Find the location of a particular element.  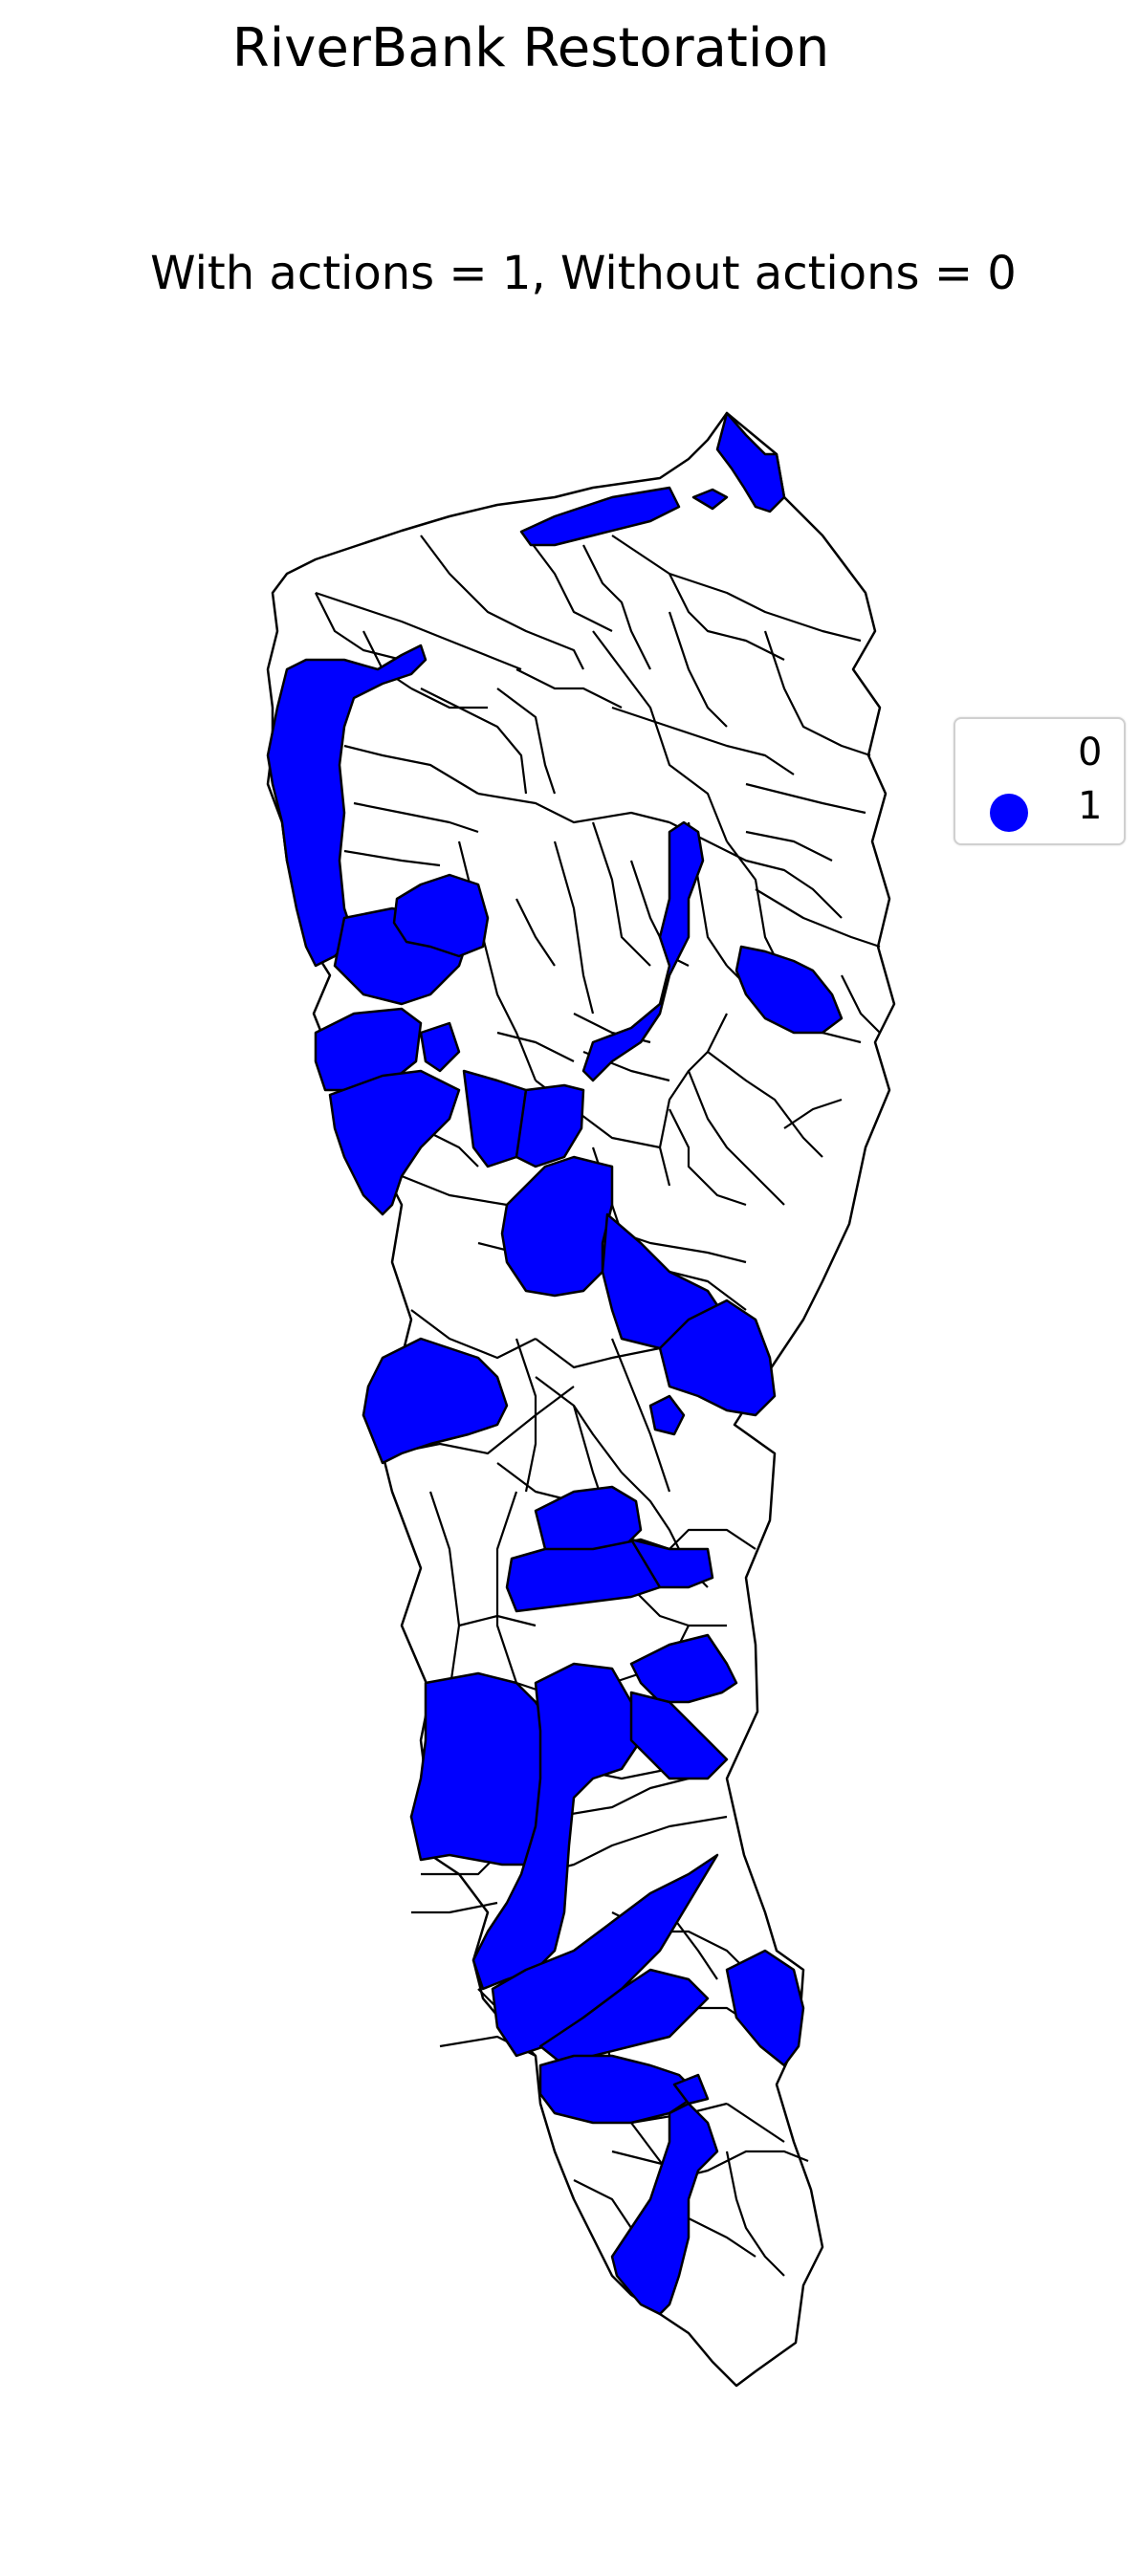

legend-item-1: 1 is located at coordinates (1039, 809).